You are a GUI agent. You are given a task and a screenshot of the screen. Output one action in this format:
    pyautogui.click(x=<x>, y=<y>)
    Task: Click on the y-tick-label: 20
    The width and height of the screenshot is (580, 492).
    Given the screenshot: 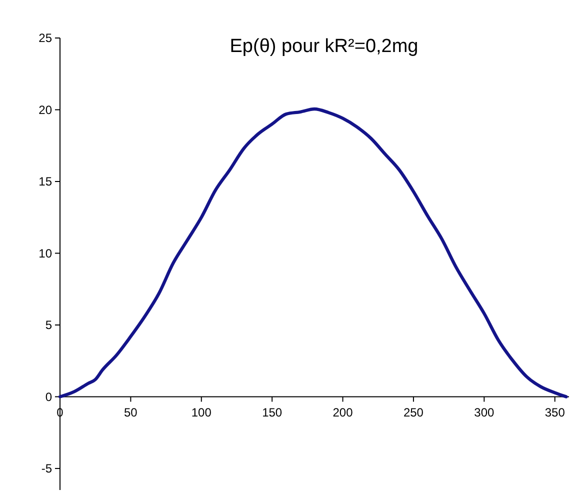 What is the action you would take?
    pyautogui.click(x=45, y=109)
    